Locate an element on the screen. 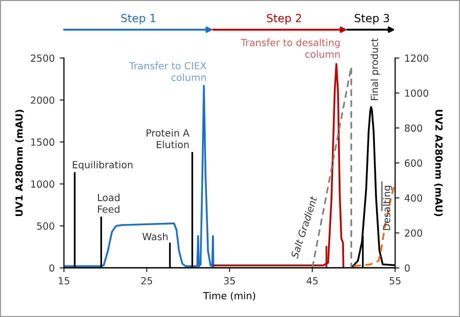 The height and width of the screenshot is (317, 460). y-tick-label: 2000 is located at coordinates (42, 100).